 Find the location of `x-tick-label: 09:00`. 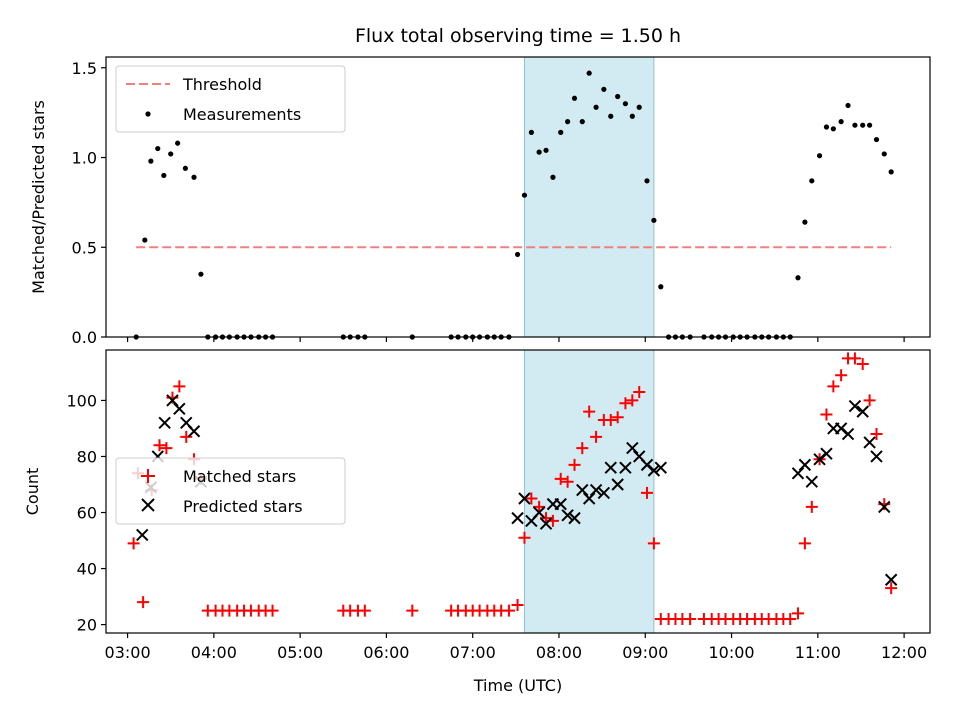

x-tick-label: 09:00 is located at coordinates (645, 652).